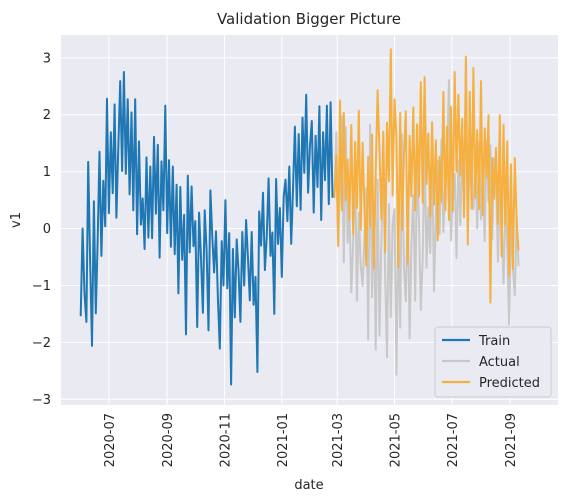  I want to click on x-tick-label: 2021-07, so click(453, 440).